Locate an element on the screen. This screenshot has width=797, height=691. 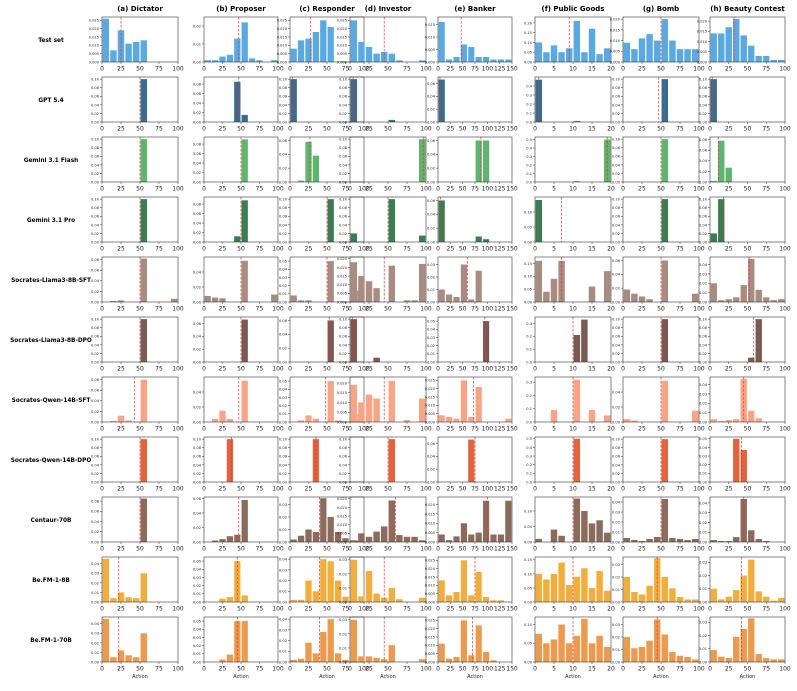
y-tick-label: 0.08 is located at coordinates (703, 208).